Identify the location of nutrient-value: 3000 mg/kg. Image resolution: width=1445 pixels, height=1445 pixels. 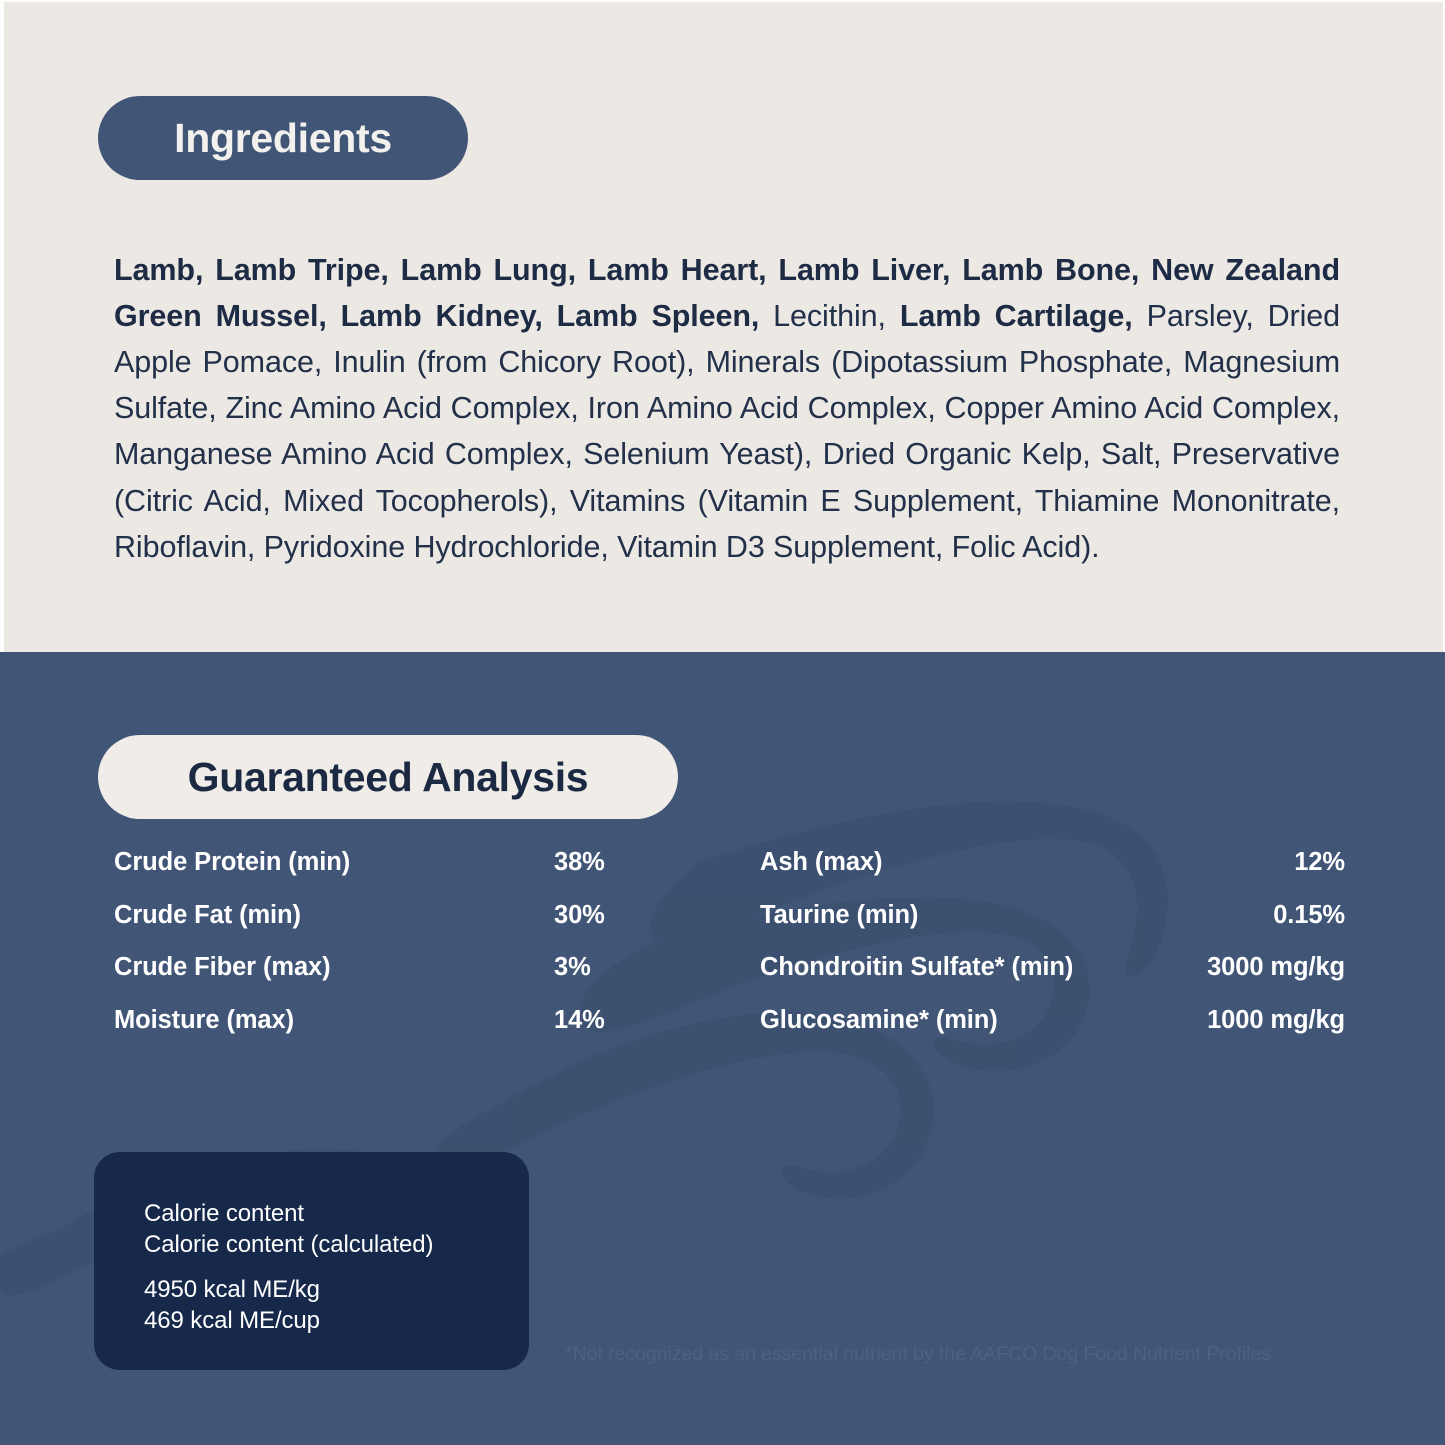
(1276, 967).